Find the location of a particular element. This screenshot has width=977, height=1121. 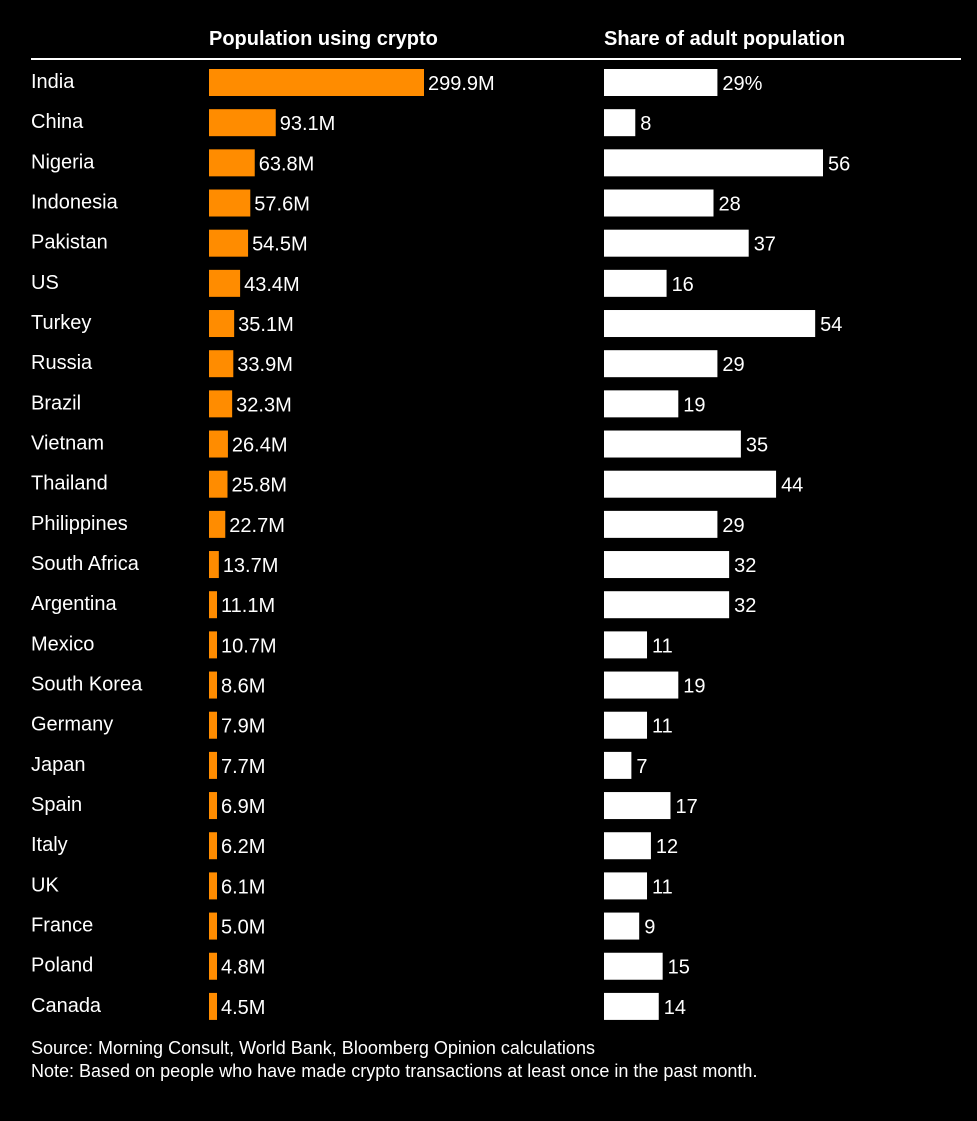

population-value-us: 43.4M is located at coordinates (272, 285).